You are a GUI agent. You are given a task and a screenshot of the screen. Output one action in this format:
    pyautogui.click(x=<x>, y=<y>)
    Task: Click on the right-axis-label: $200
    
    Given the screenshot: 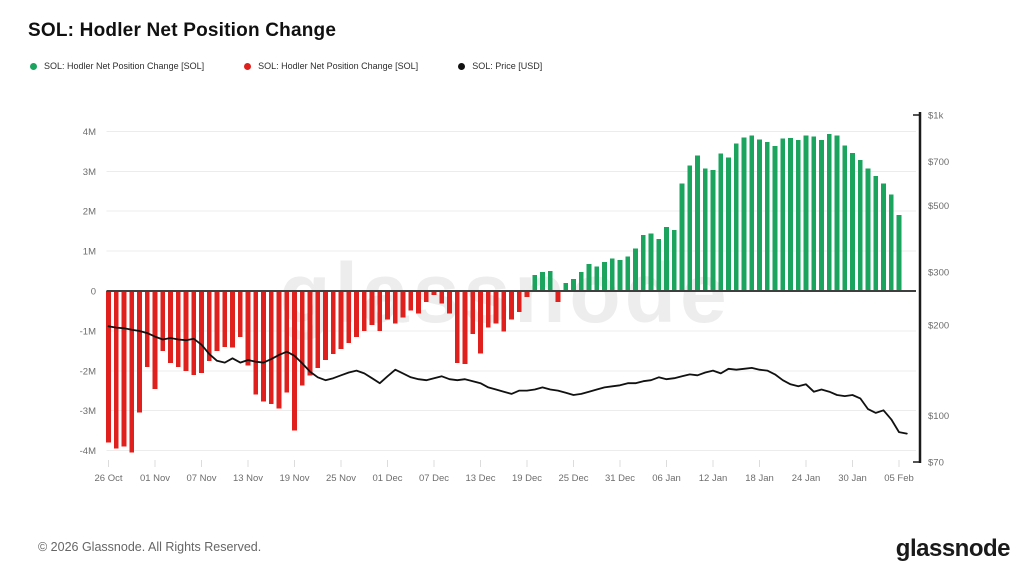 What is the action you would take?
    pyautogui.click(x=938, y=326)
    